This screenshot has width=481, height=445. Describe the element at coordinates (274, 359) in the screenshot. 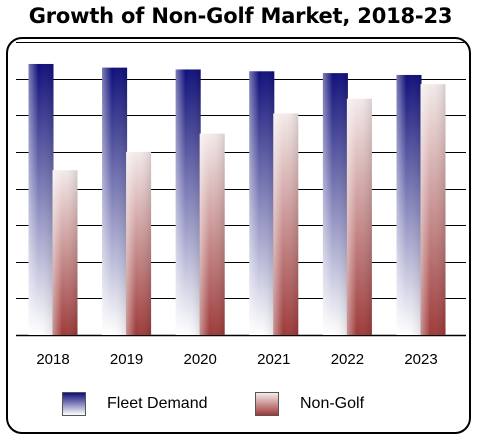

I see `x-tick-label-2021: 2021` at that location.